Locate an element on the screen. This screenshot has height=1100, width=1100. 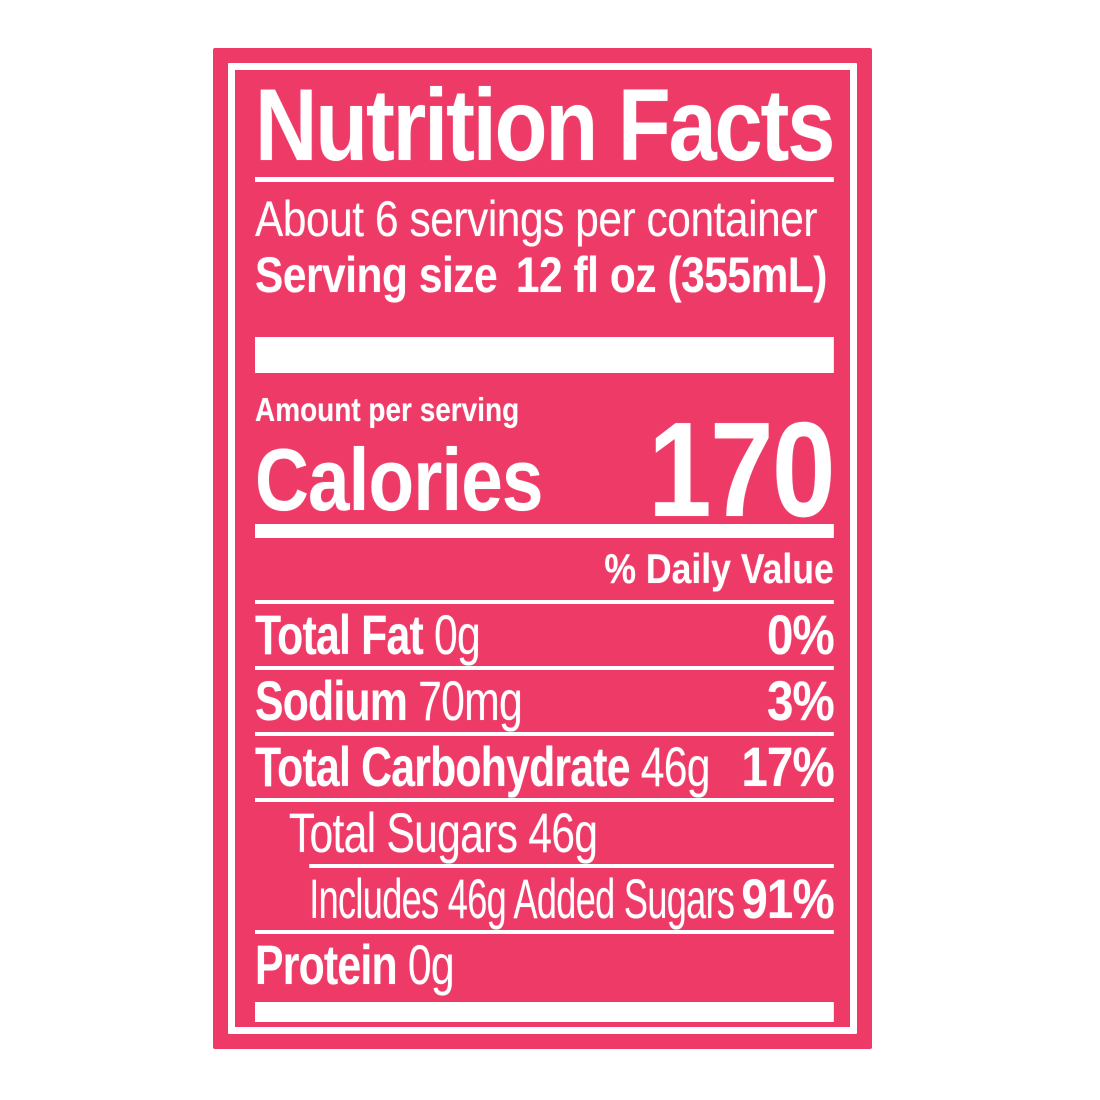
servings-per-container: About 6 servings per container is located at coordinates (536, 219).